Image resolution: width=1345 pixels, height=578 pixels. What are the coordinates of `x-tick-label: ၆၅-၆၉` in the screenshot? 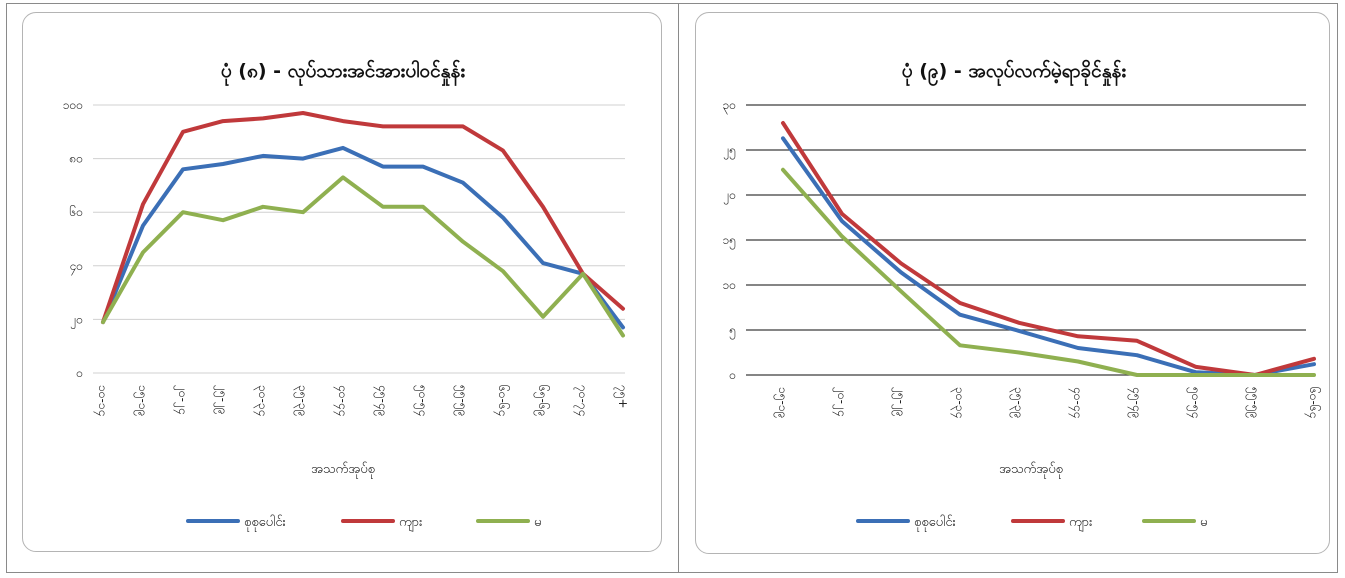 It's located at (542, 400).